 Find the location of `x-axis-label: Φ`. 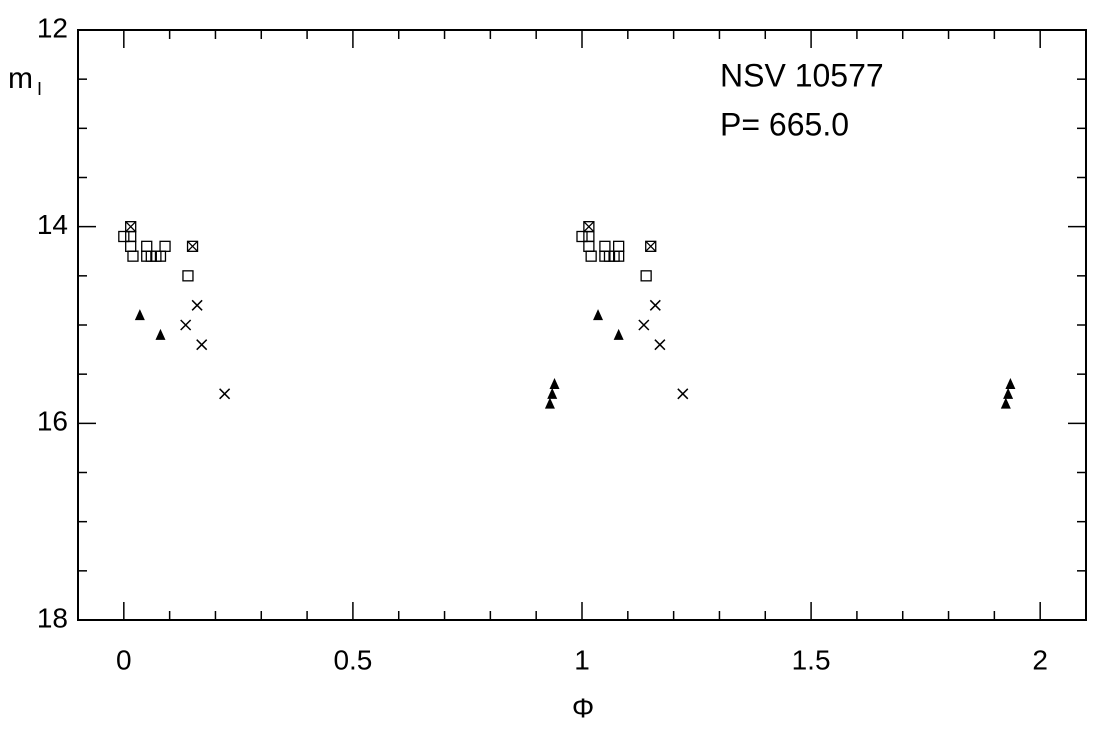

x-axis-label: Φ is located at coordinates (583, 707).